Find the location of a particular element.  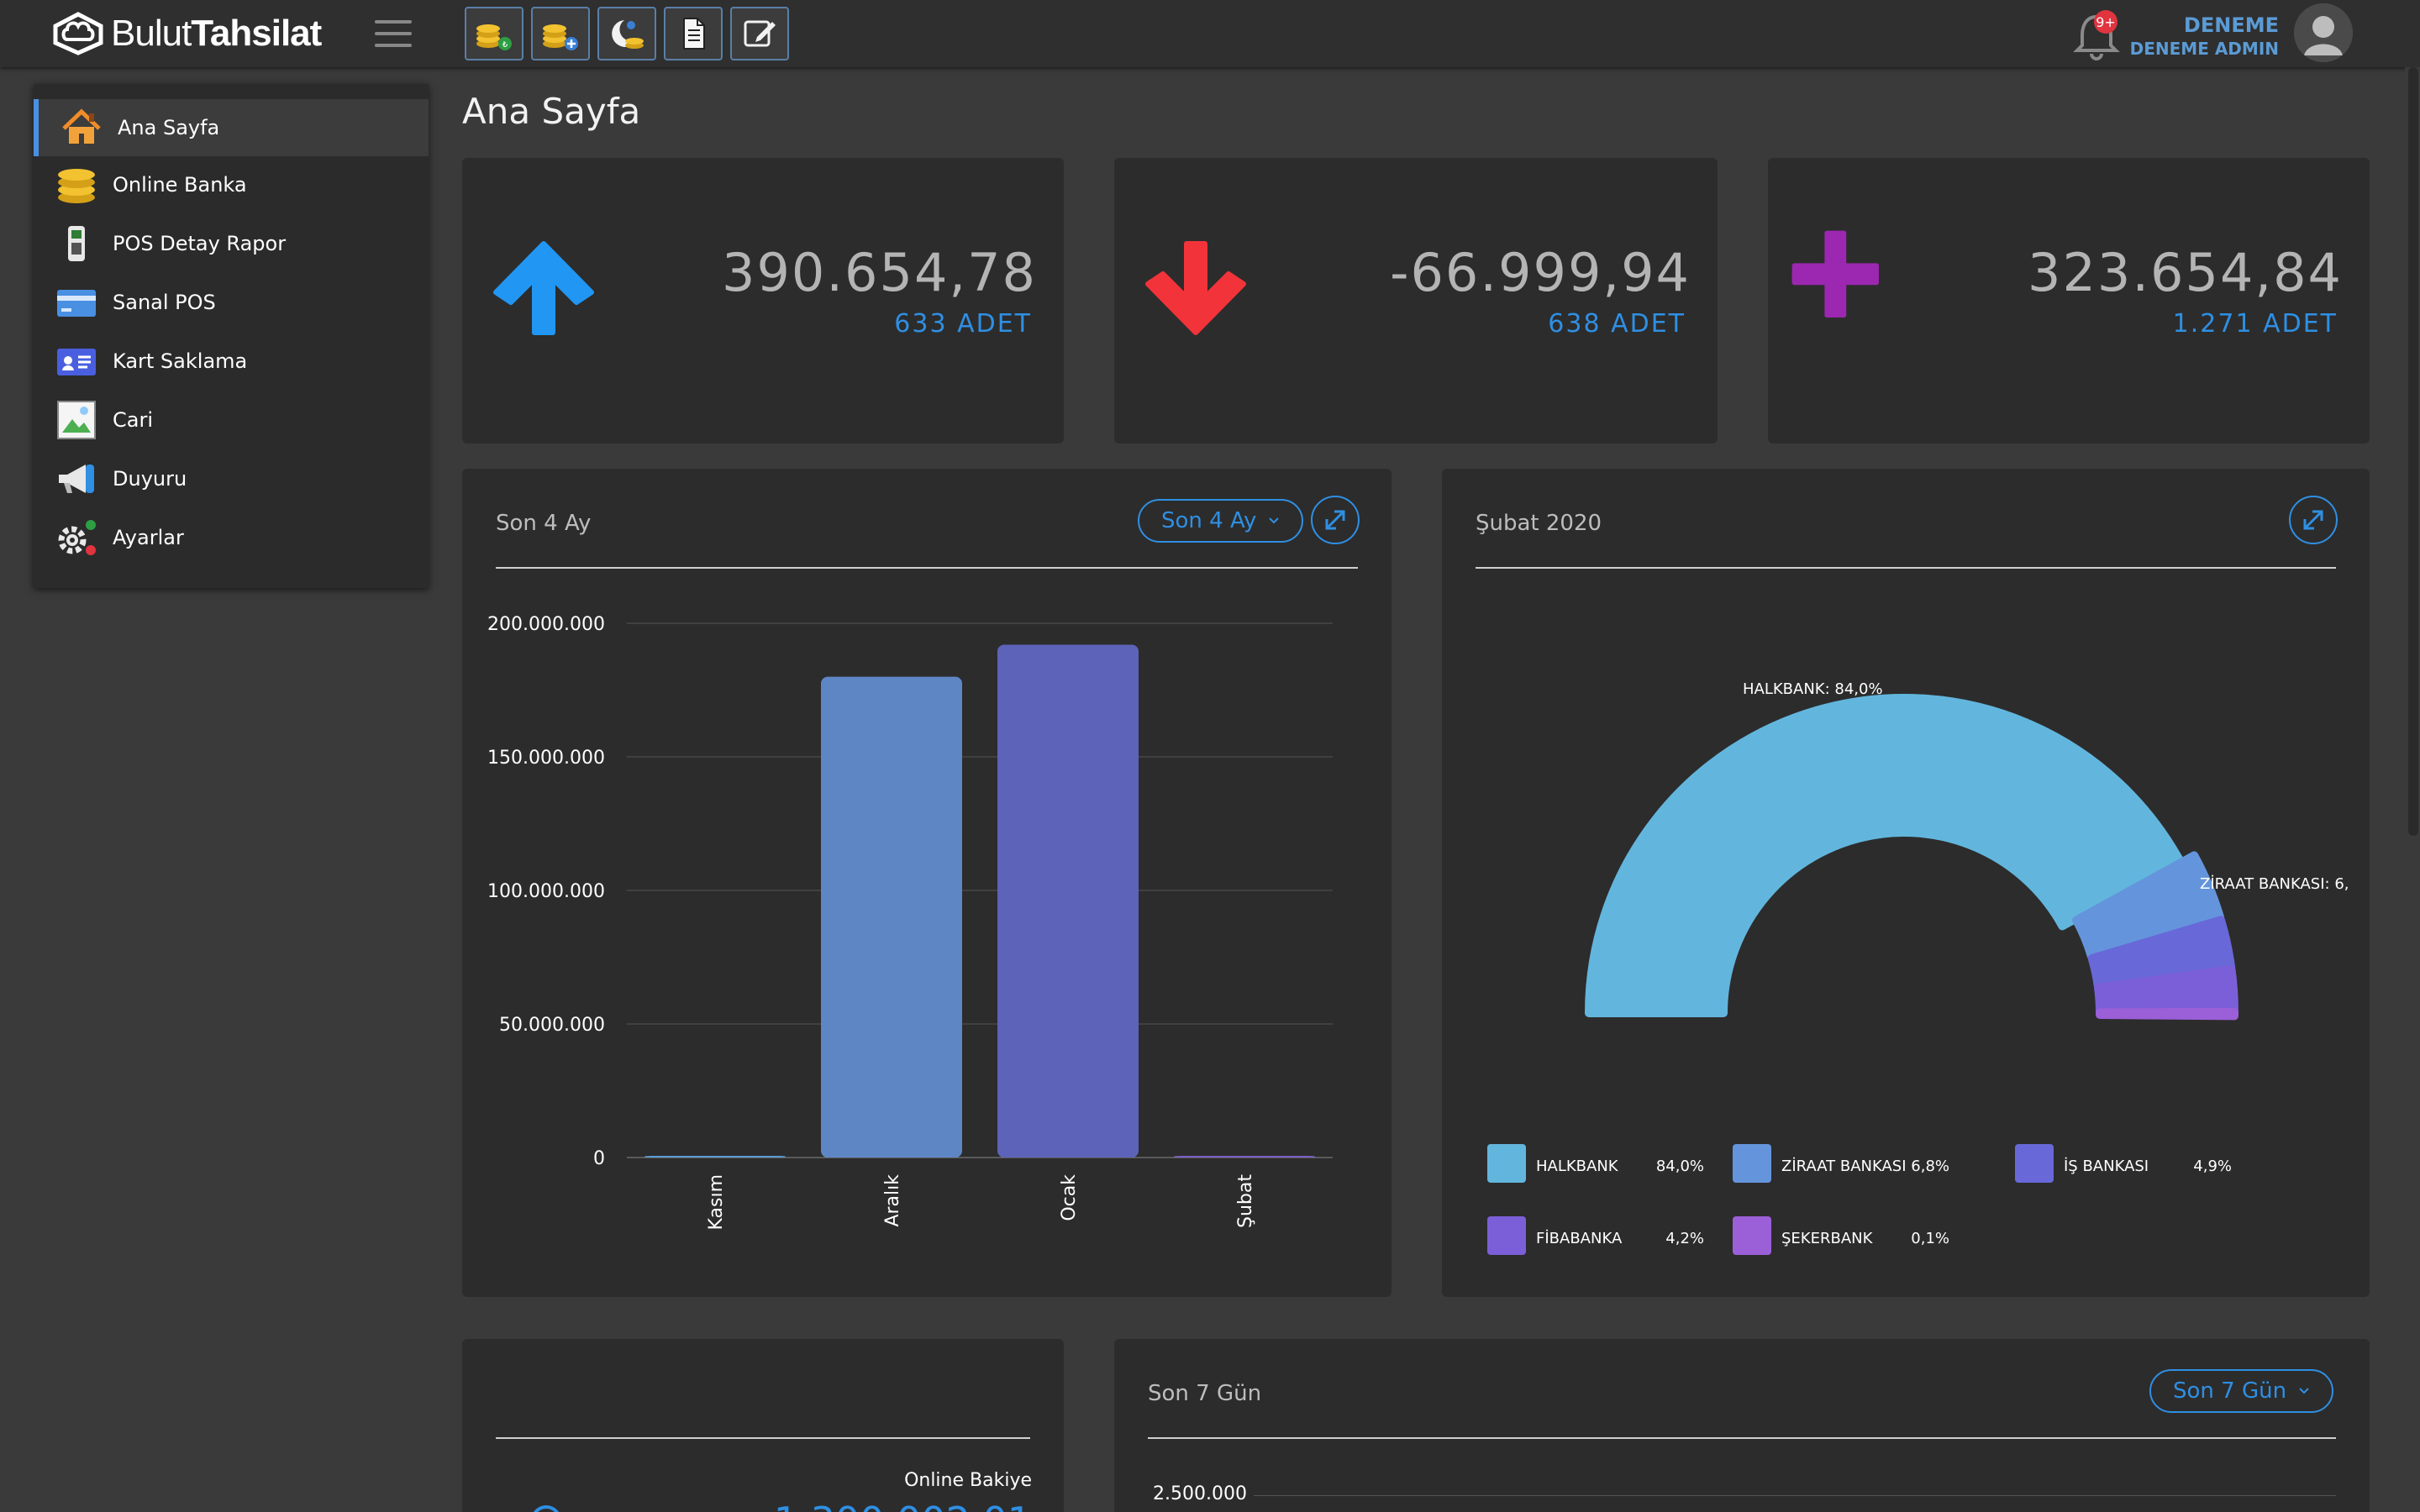

gridline is located at coordinates (1795, 1495).